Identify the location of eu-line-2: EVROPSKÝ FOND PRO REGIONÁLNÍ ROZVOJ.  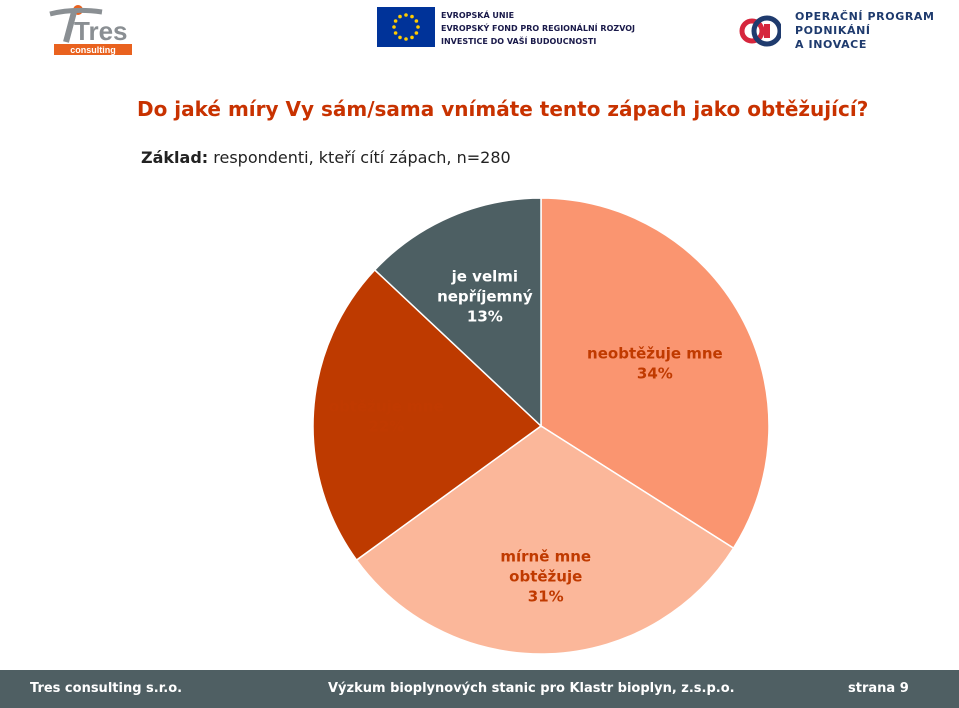
(538, 28).